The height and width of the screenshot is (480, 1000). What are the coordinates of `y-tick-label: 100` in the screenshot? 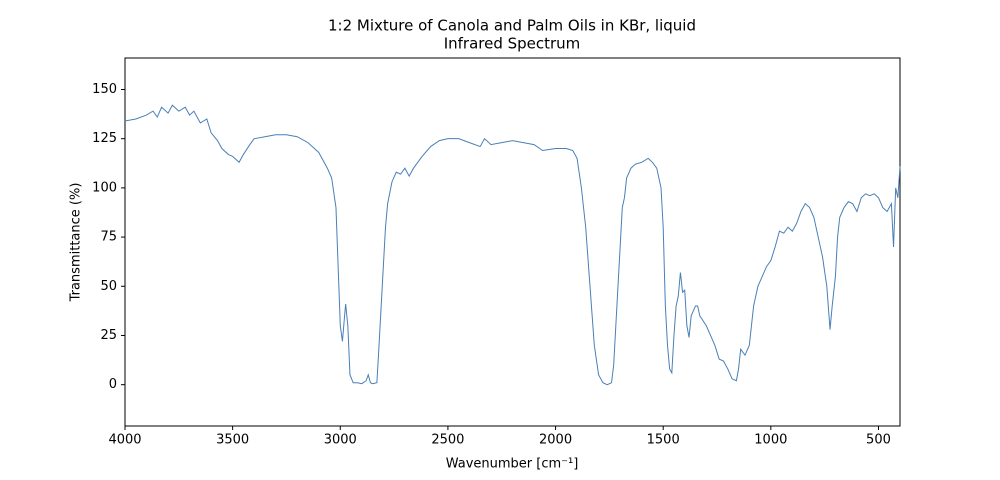 It's located at (104, 187).